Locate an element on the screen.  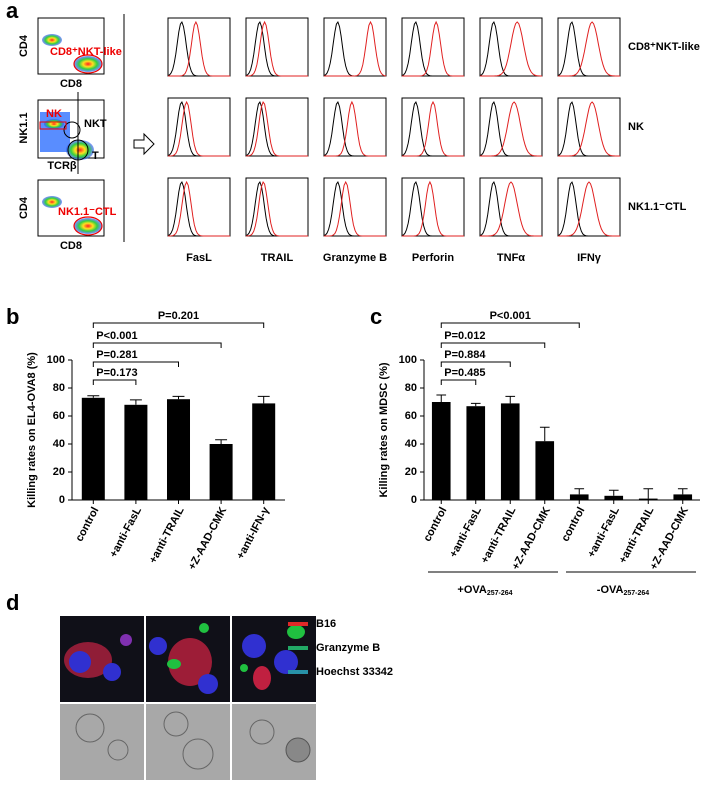
p-value: P=0.012 is located at coordinates (464, 336).